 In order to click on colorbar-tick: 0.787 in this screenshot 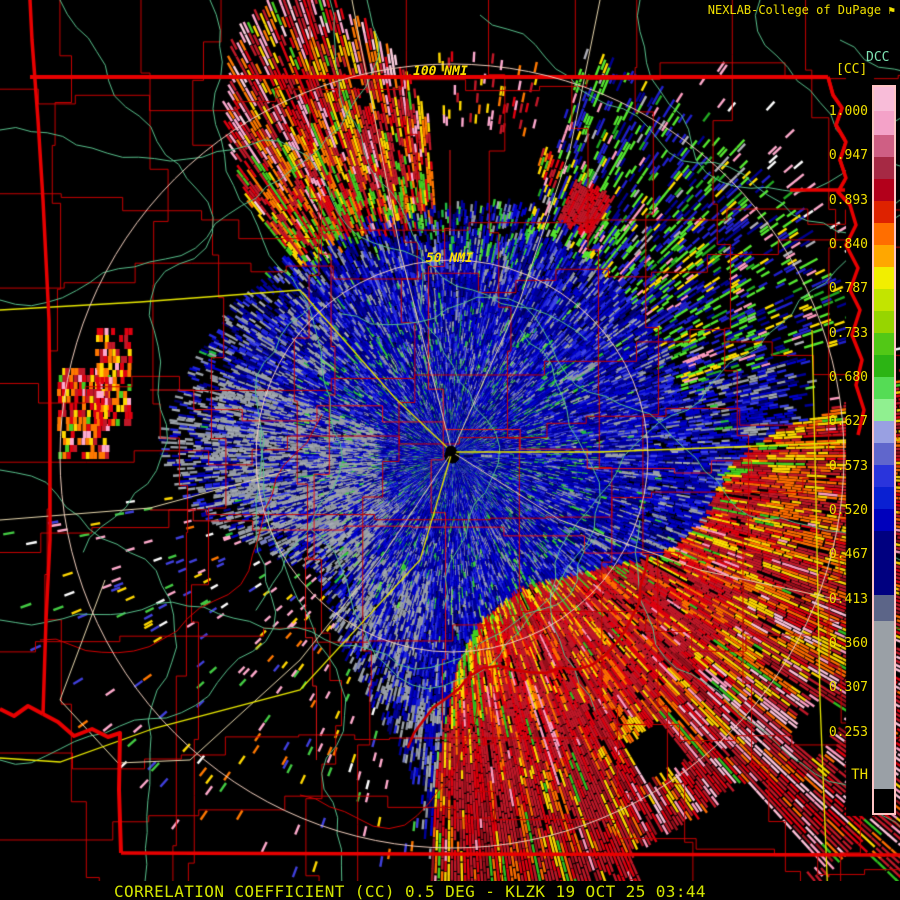, I will do `click(848, 289)`.